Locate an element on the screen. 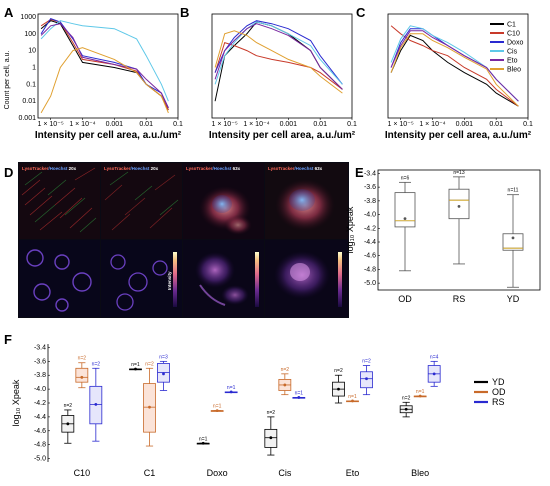 Image resolution: width=550 pixels, height=486 pixels. panel-label-c: C is located at coordinates (361, 12).